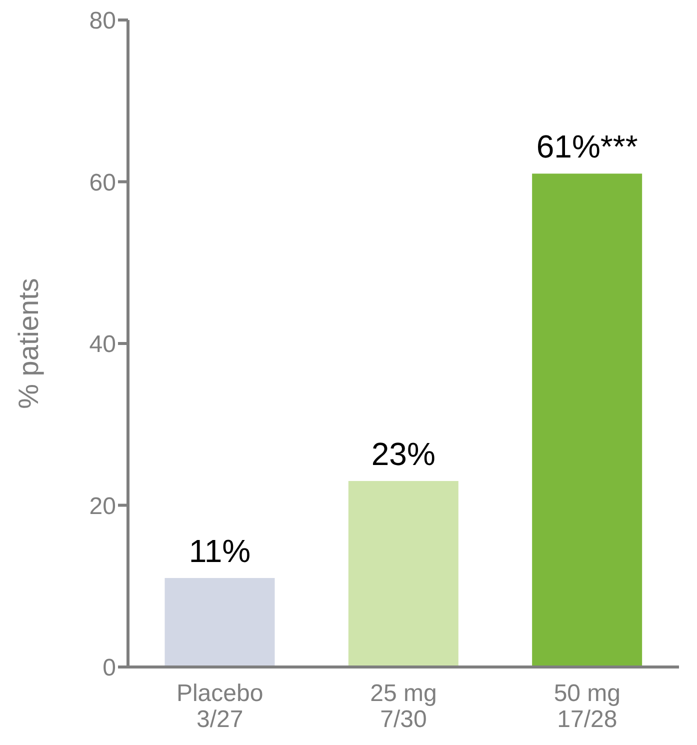  What do you see at coordinates (587, 706) in the screenshot?
I see `x-tick-label: 50 mg 17/28` at bounding box center [587, 706].